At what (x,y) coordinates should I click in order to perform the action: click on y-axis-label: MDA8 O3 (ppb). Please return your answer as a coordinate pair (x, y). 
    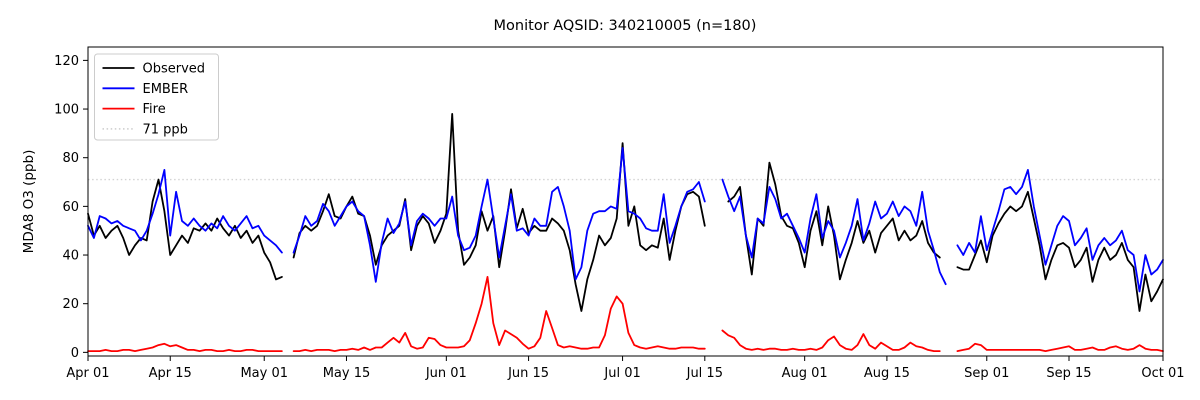
    Looking at the image, I should click on (29, 202).